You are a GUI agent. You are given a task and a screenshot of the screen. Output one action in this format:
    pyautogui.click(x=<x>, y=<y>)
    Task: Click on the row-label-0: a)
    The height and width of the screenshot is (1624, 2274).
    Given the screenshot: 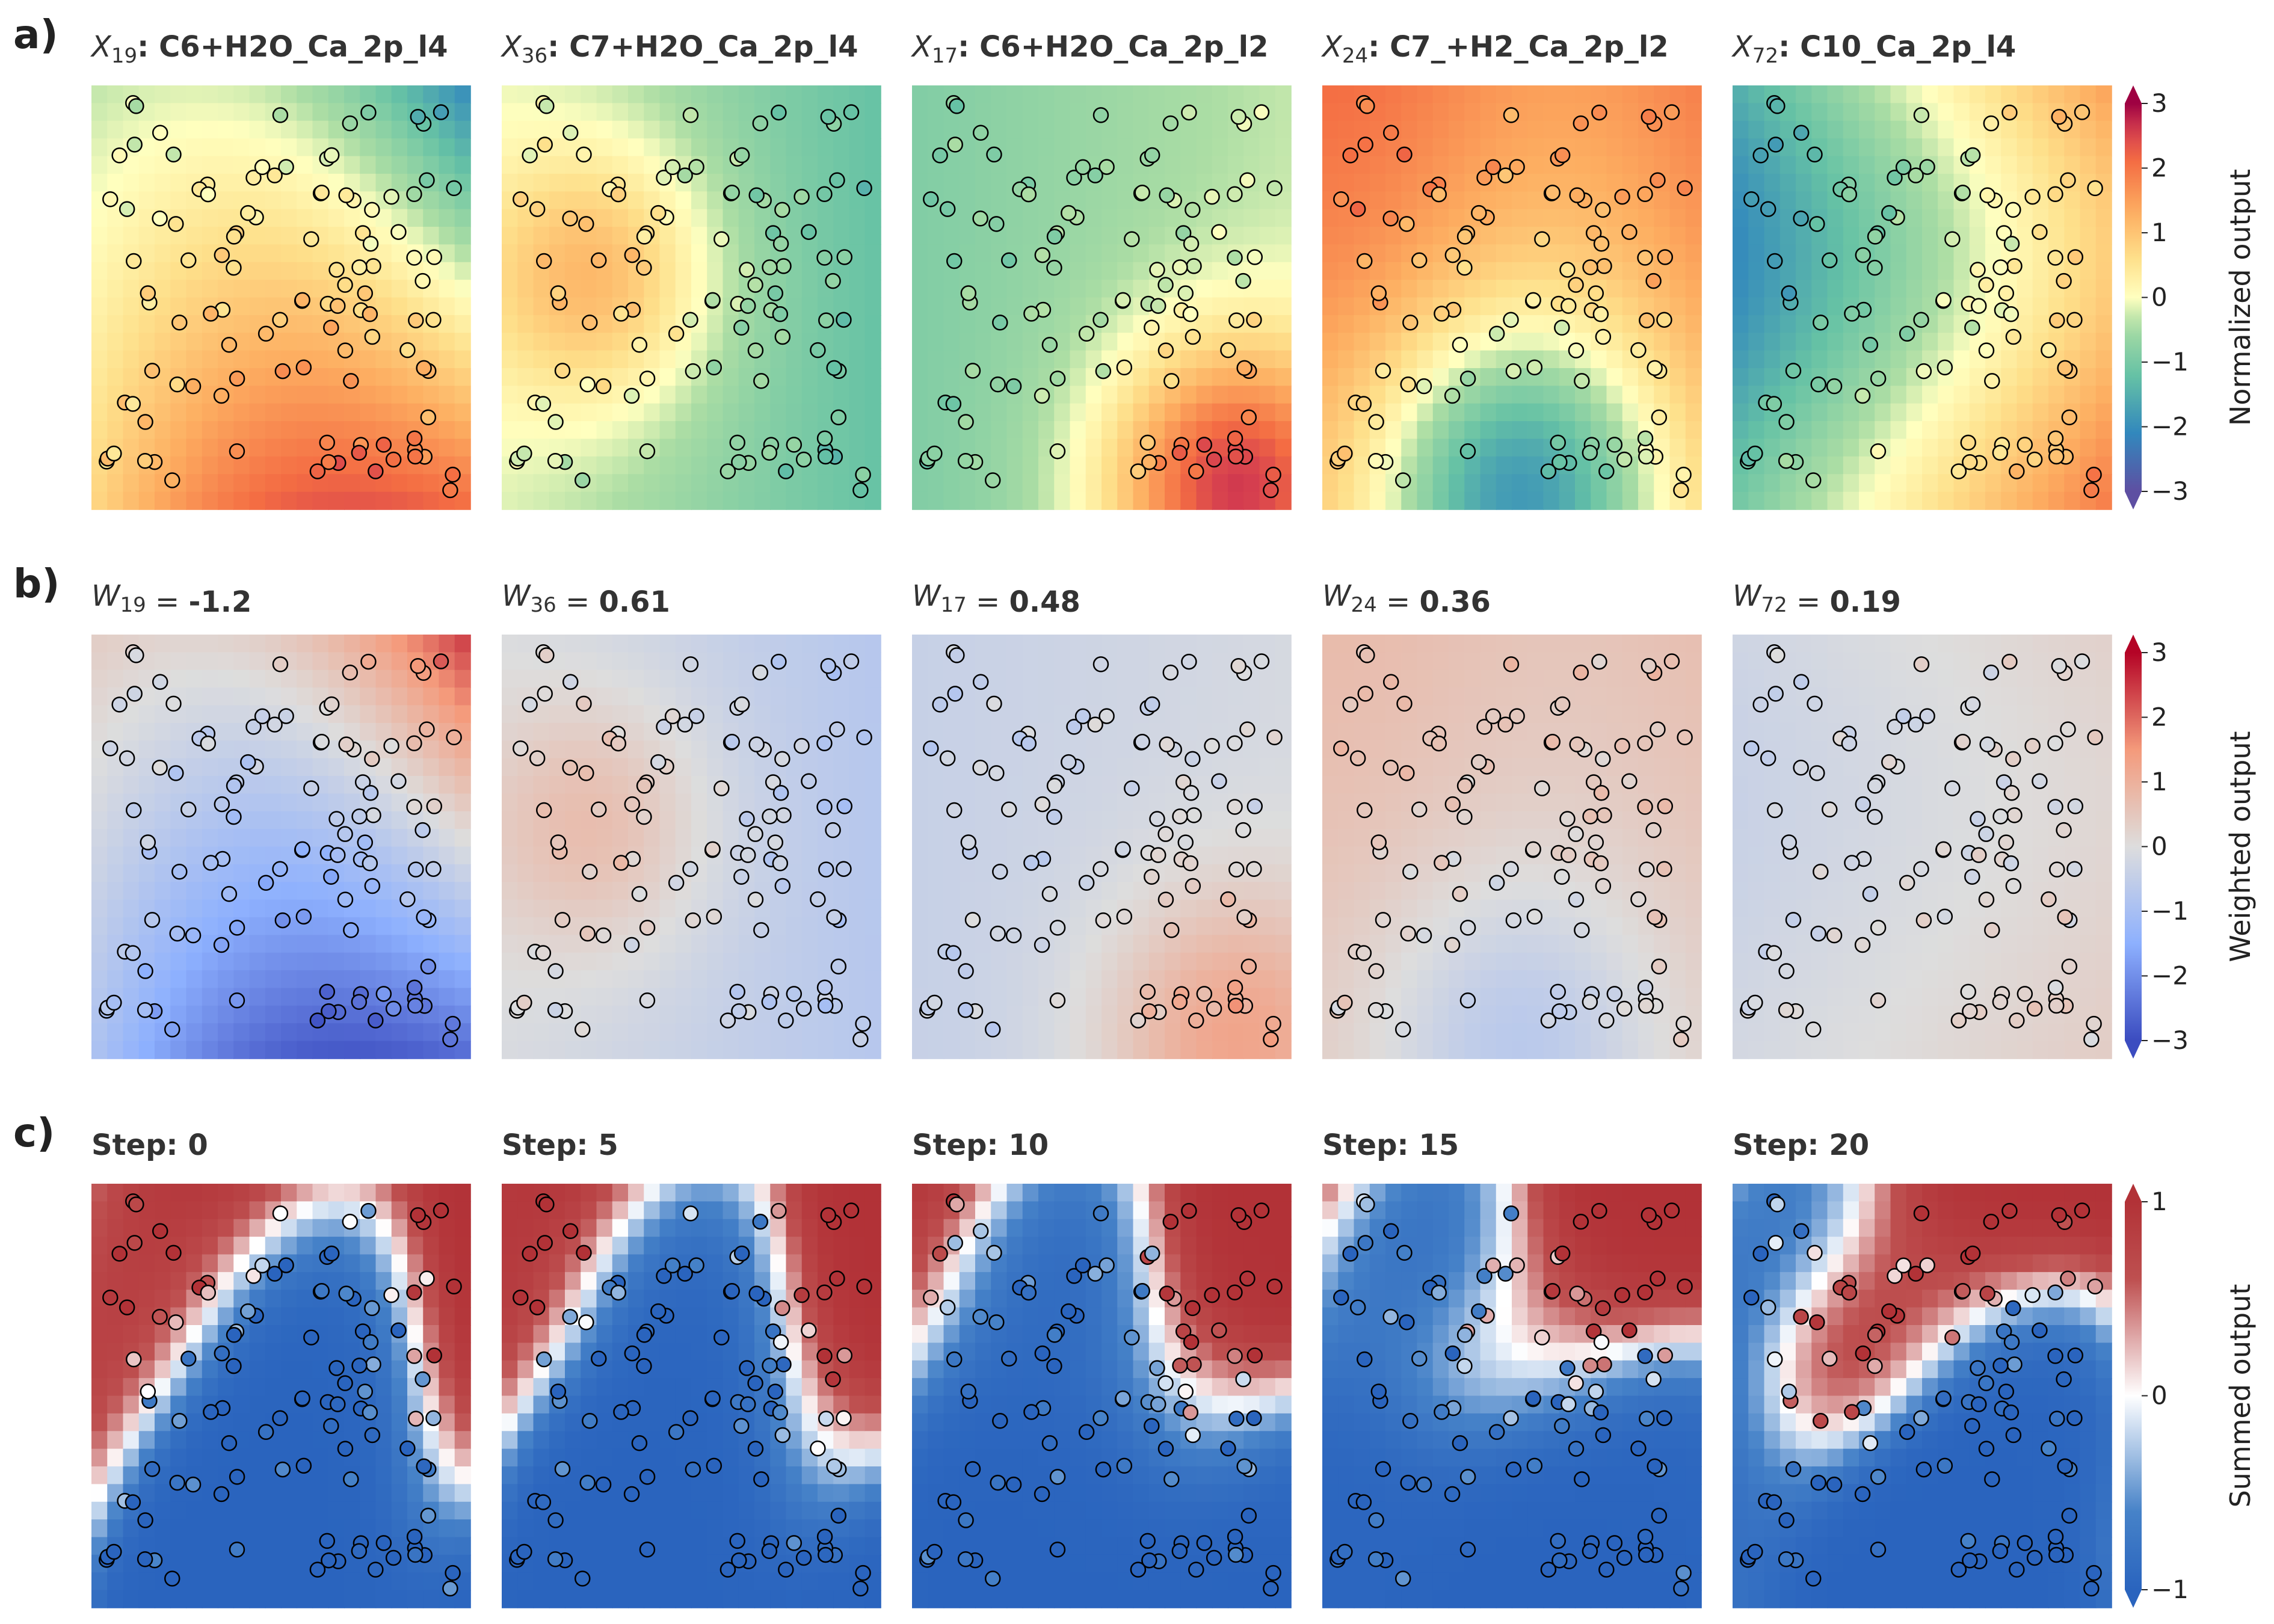 What is the action you would take?
    pyautogui.click(x=35, y=34)
    